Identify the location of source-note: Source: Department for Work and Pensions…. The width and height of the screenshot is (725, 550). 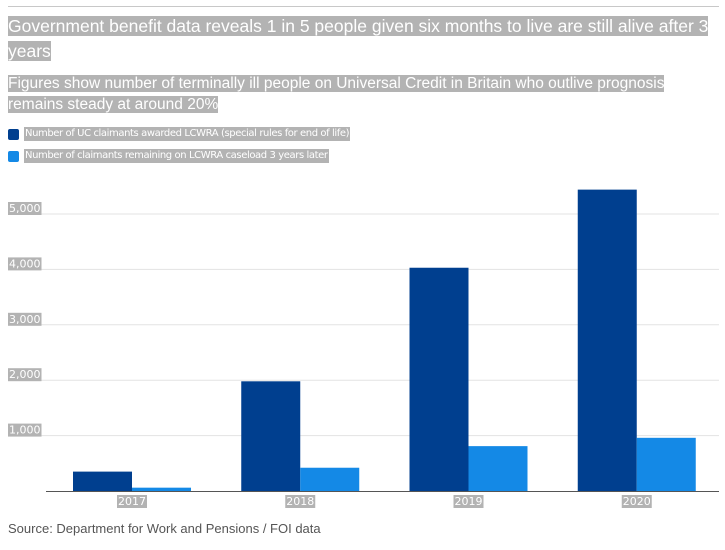
(164, 528).